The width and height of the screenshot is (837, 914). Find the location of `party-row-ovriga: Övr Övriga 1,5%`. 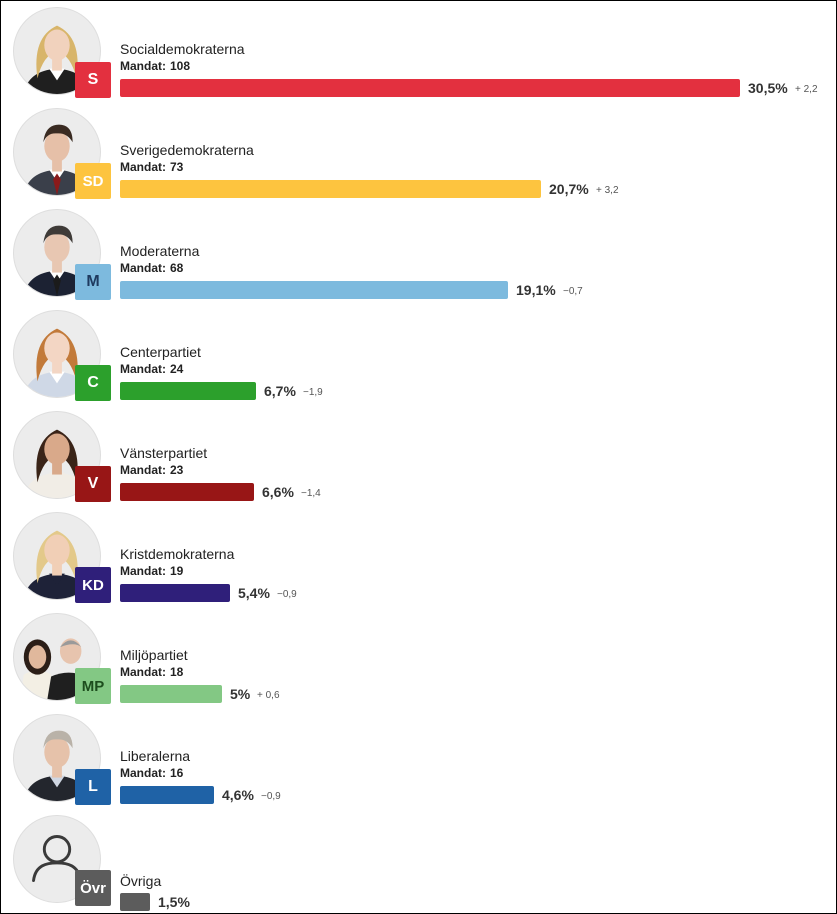

party-row-ovriga: Övr Övriga 1,5% is located at coordinates (418, 860).